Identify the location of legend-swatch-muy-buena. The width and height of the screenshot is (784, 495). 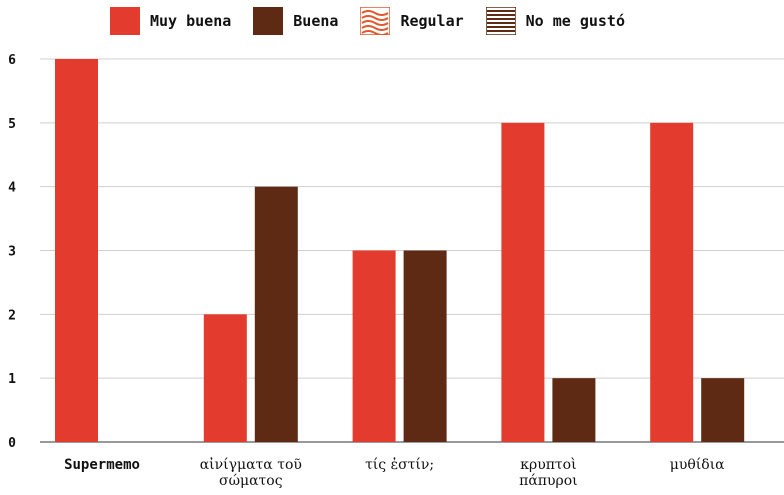
(125, 21).